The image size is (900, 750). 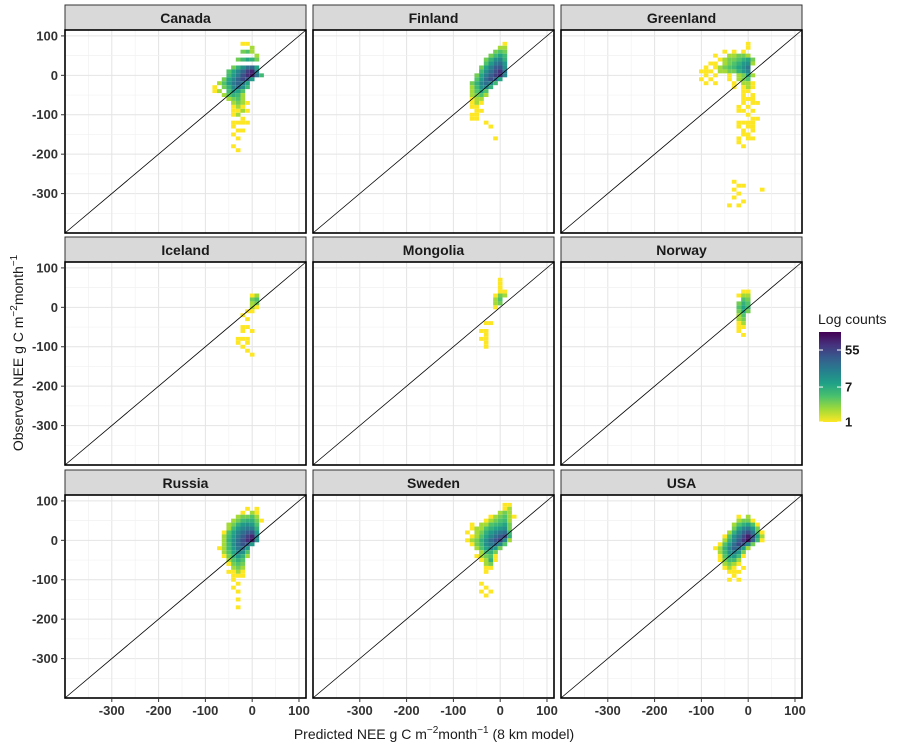 I want to click on facet-mongolia: Mongolia, so click(x=433, y=351).